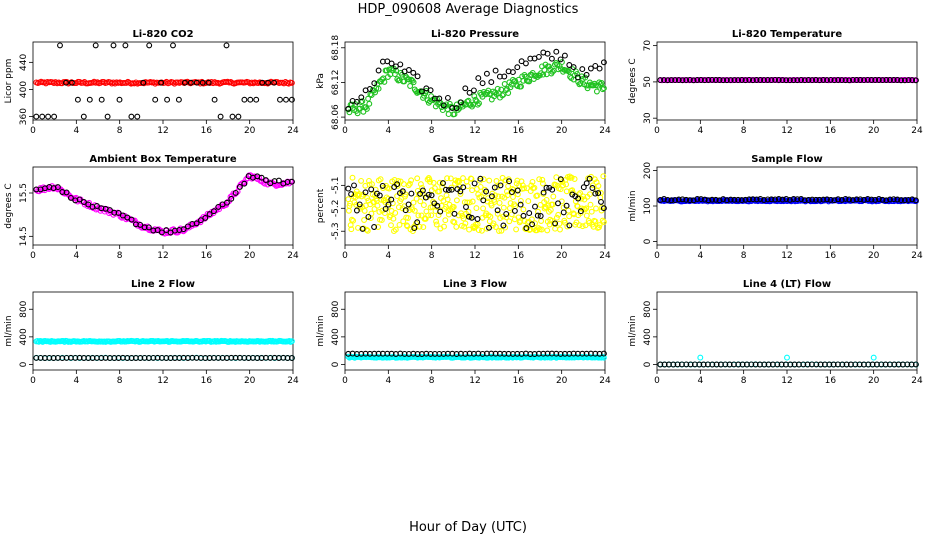 This screenshot has height=540, width=936. Describe the element at coordinates (162, 159) in the screenshot. I see `panel-title: Ambient Box Temperature` at that location.